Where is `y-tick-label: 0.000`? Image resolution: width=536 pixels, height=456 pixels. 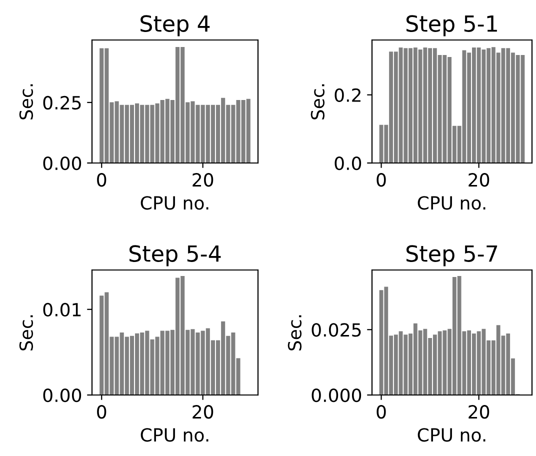 y-tick-label: 0.000 is located at coordinates (337, 395).